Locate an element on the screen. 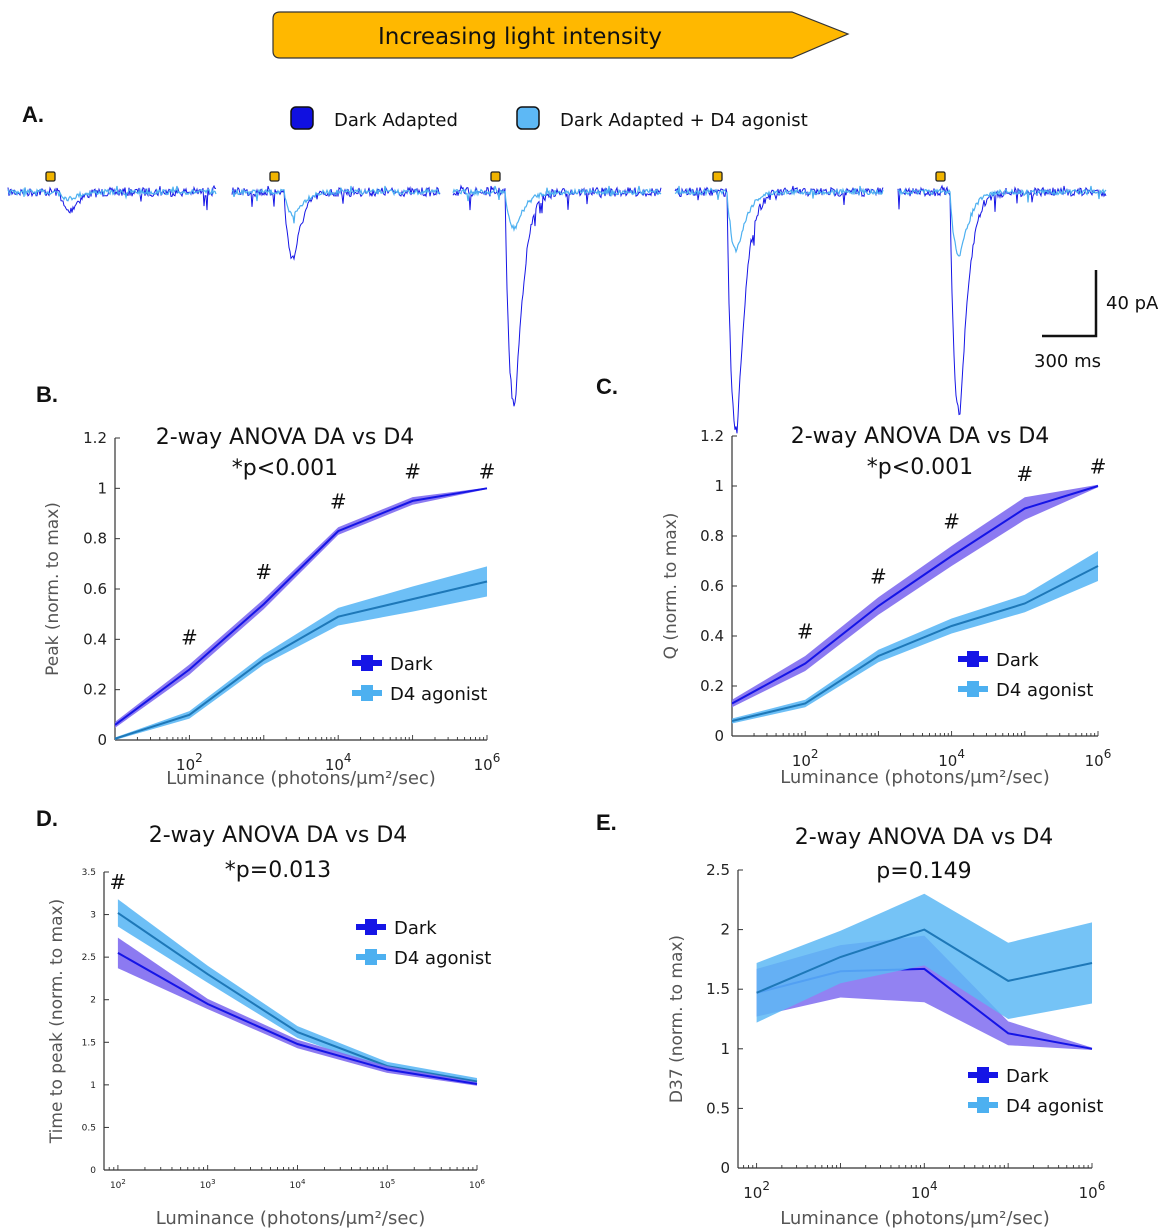 This screenshot has height=1232, width=1160. intensity-banner: Increasing light intensity is located at coordinates (560, 35).